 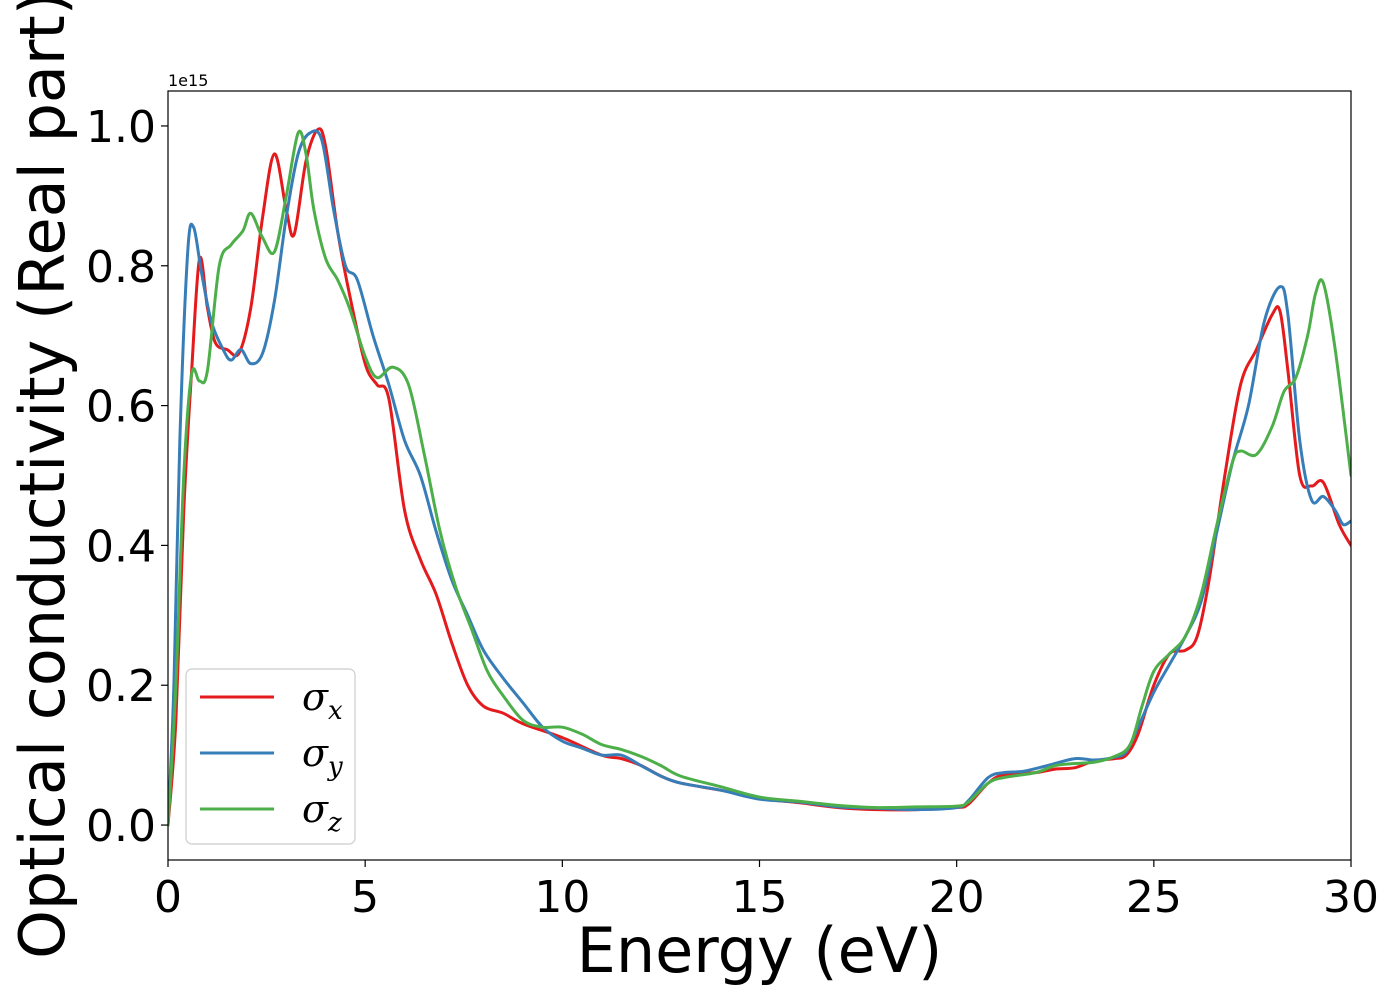 I want to click on legend-label-y: σy, so click(x=322, y=756).